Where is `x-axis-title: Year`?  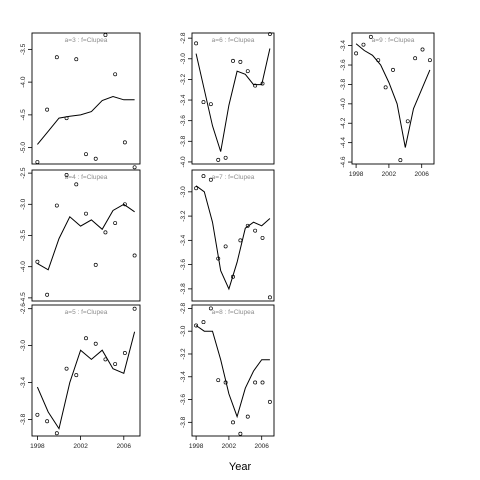 x-axis-title: Year is located at coordinates (240, 467).